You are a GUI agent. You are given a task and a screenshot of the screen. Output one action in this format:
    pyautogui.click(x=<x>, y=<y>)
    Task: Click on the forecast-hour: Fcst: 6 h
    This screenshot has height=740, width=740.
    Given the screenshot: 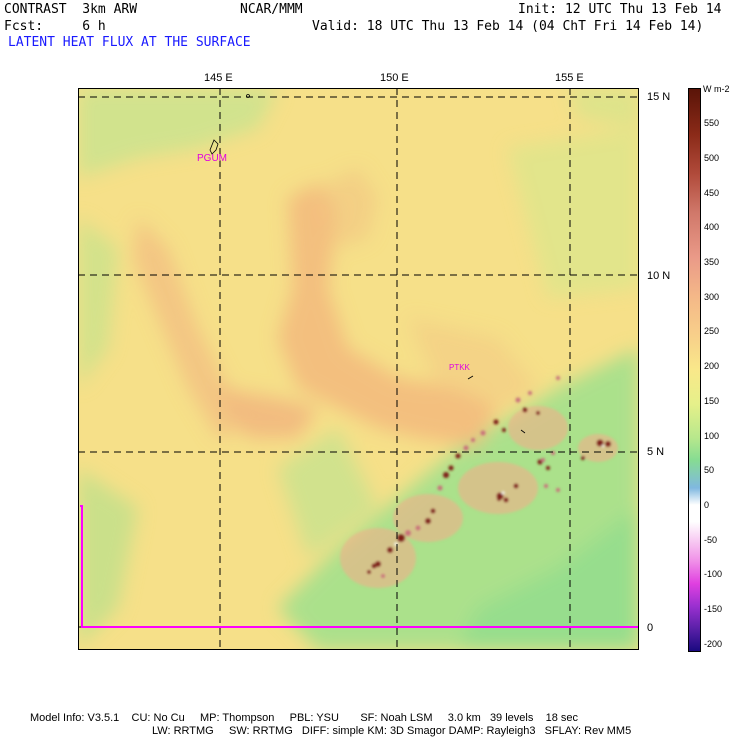 What is the action you would take?
    pyautogui.click(x=55, y=26)
    